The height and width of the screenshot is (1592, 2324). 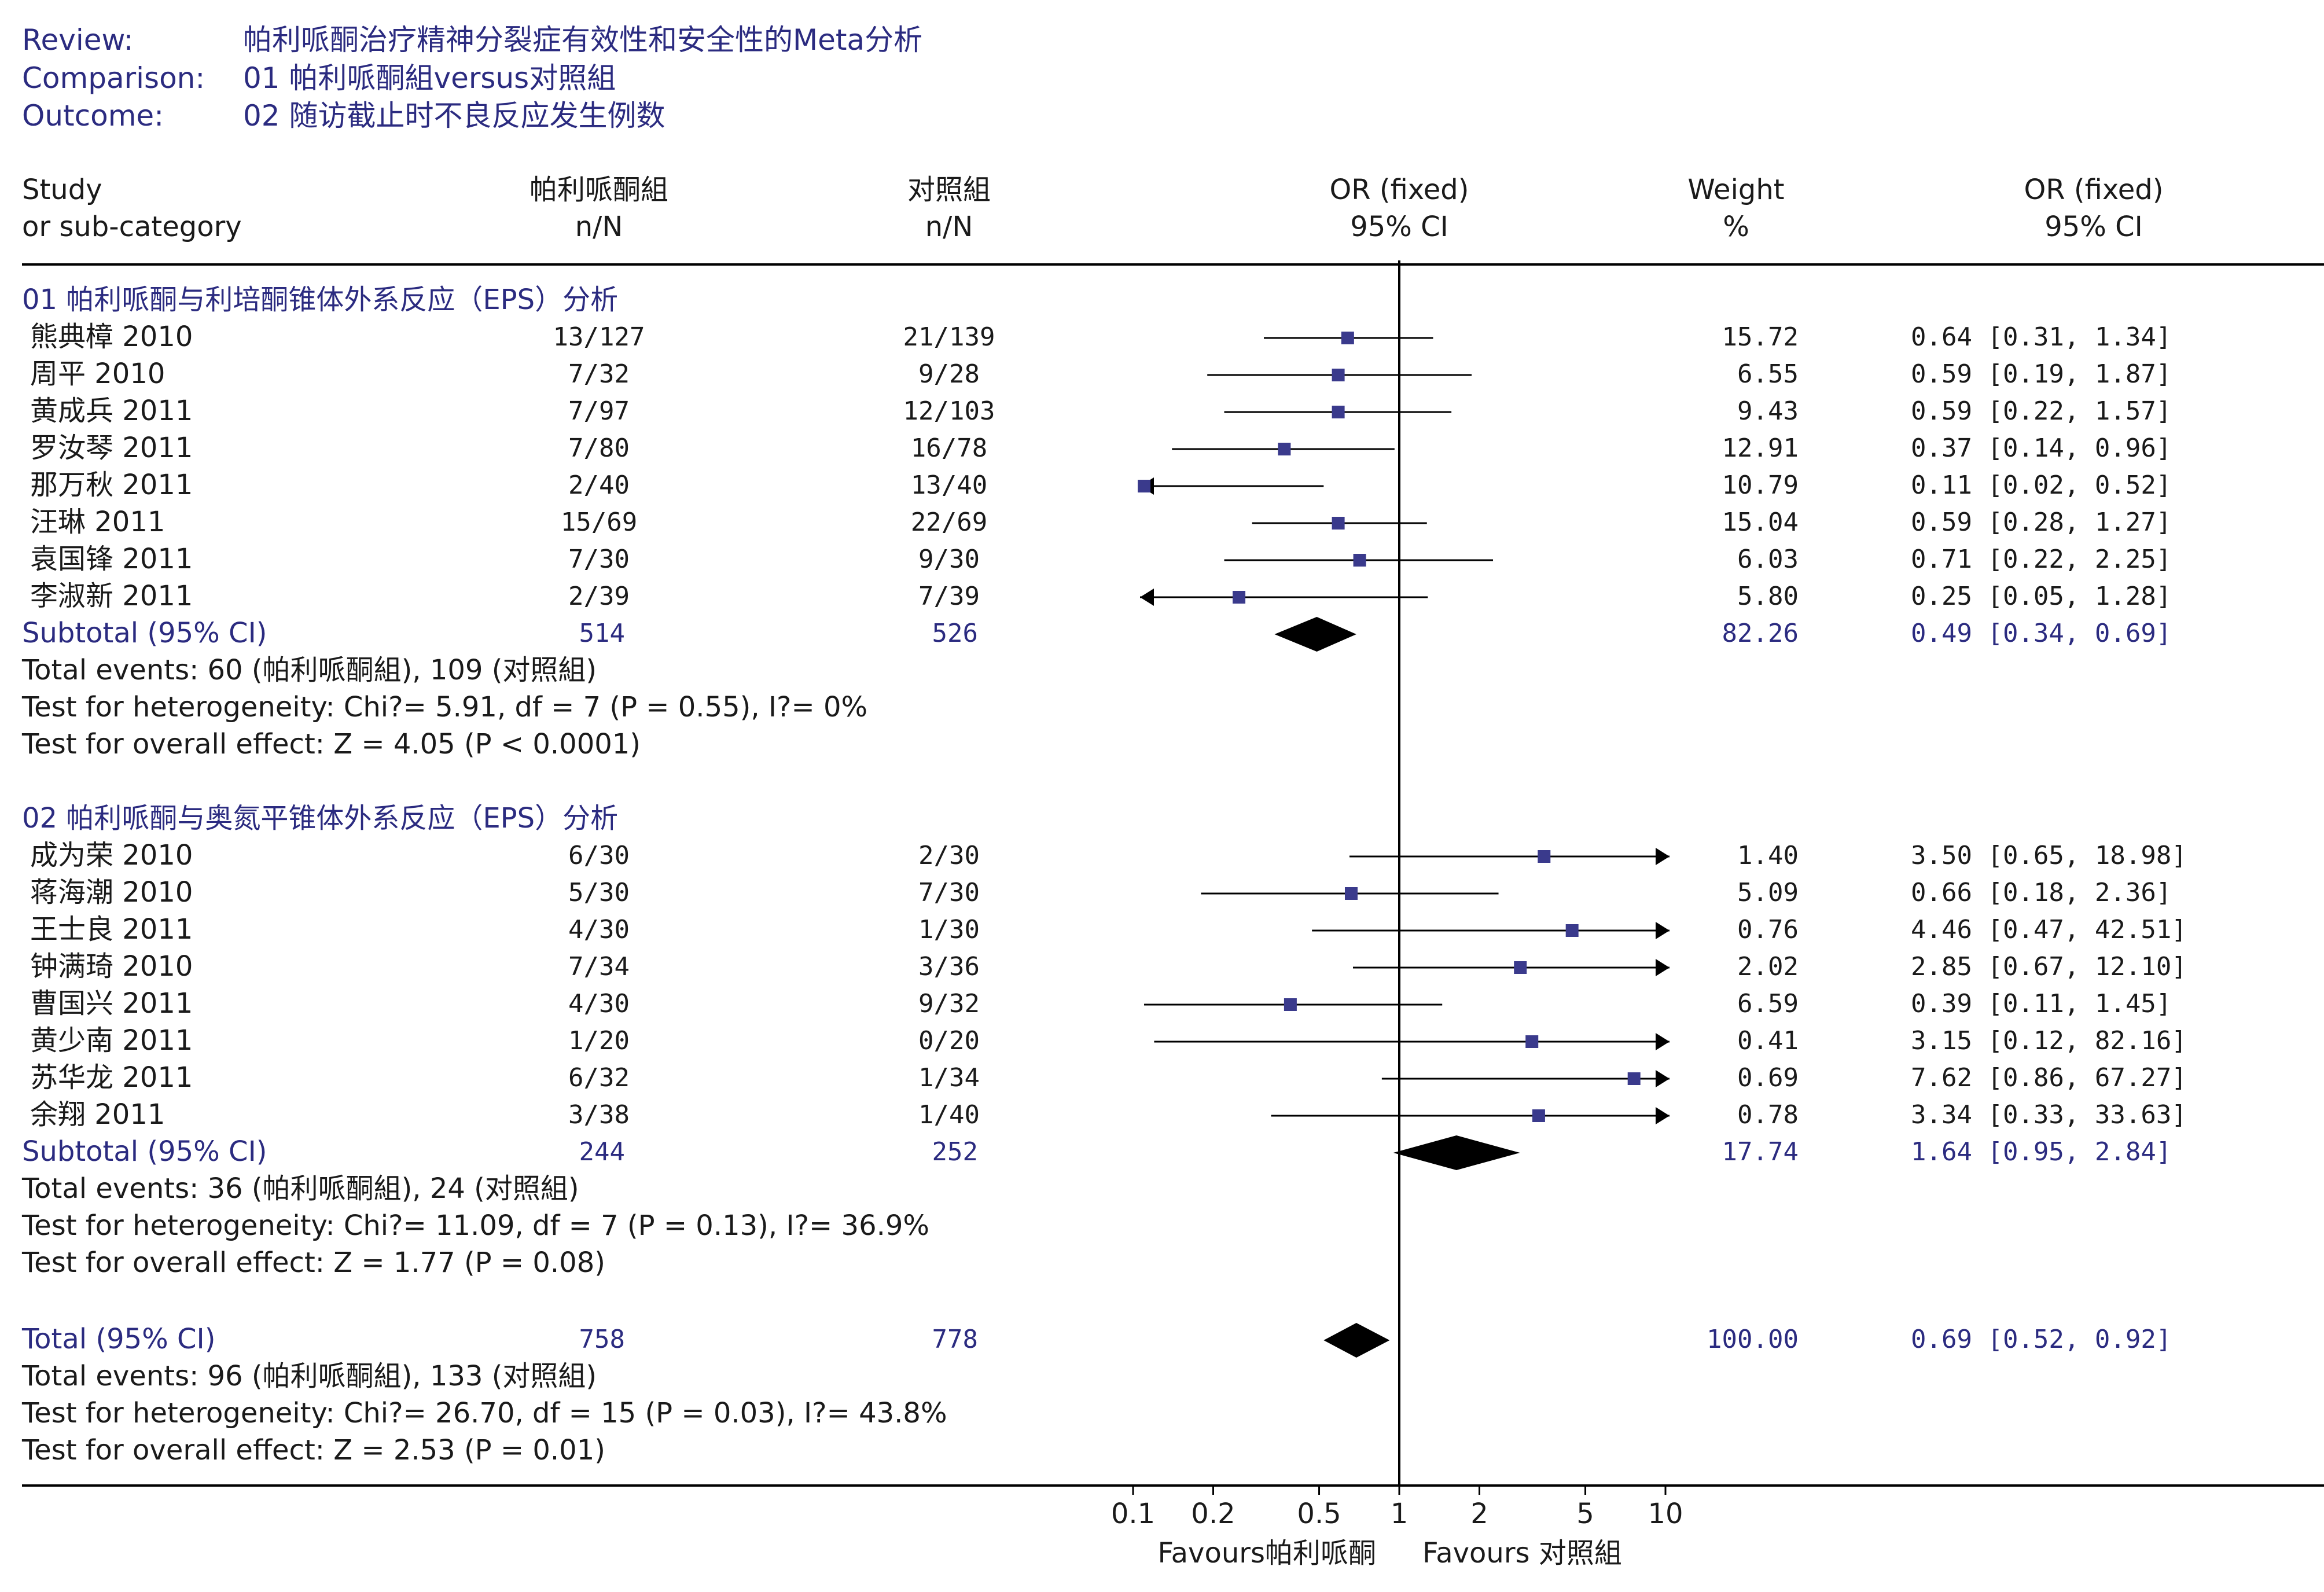 I want to click on study-g2-5-name: 曹国兴 2011, so click(x=111, y=1003).